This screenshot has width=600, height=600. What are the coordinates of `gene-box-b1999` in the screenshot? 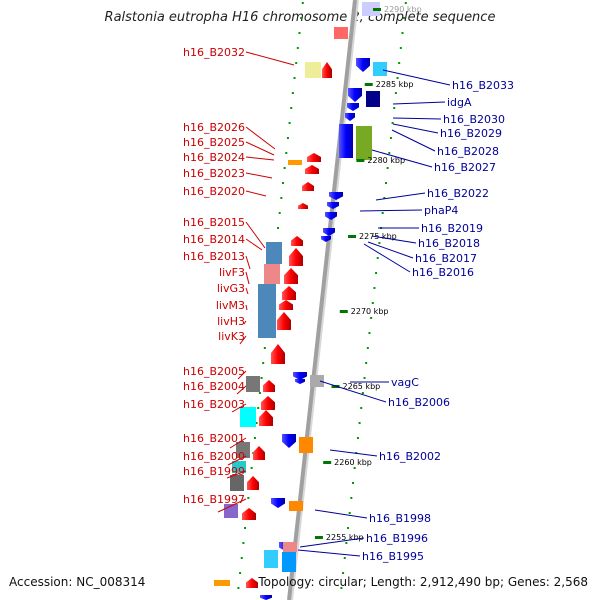 It's located at (237, 483).